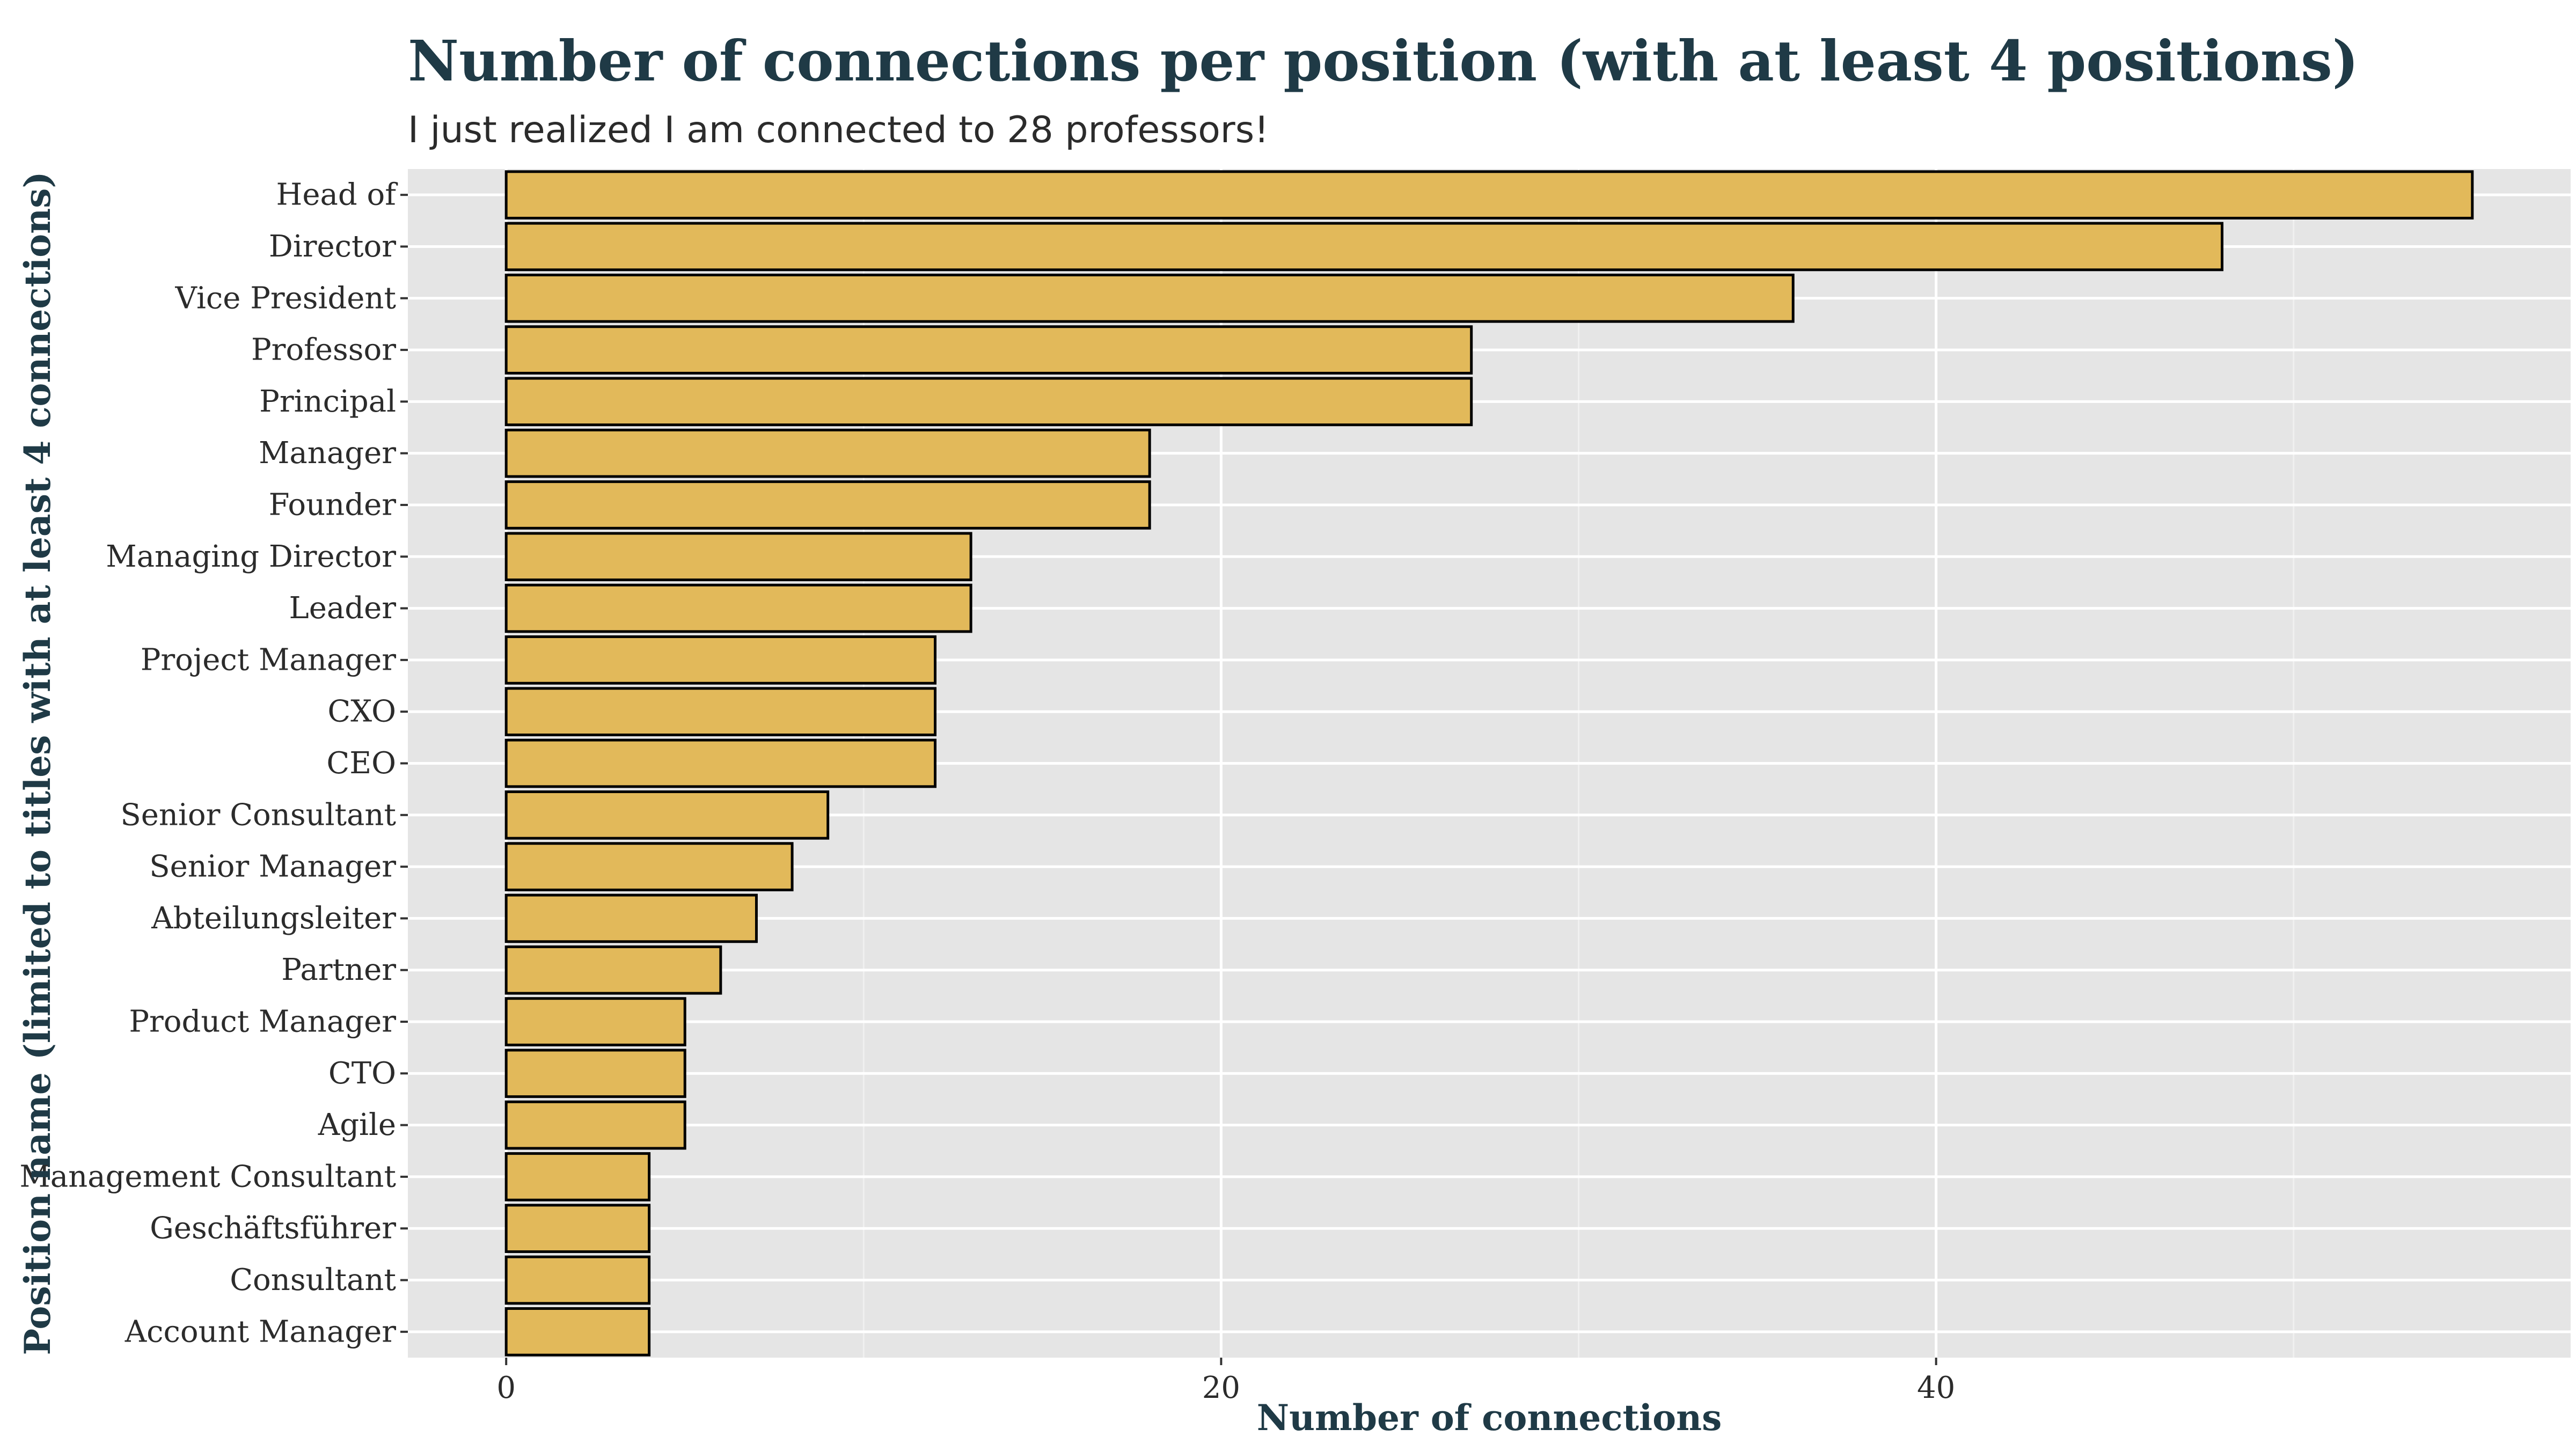  I want to click on y-tick-label: Consultant, so click(313, 1281).